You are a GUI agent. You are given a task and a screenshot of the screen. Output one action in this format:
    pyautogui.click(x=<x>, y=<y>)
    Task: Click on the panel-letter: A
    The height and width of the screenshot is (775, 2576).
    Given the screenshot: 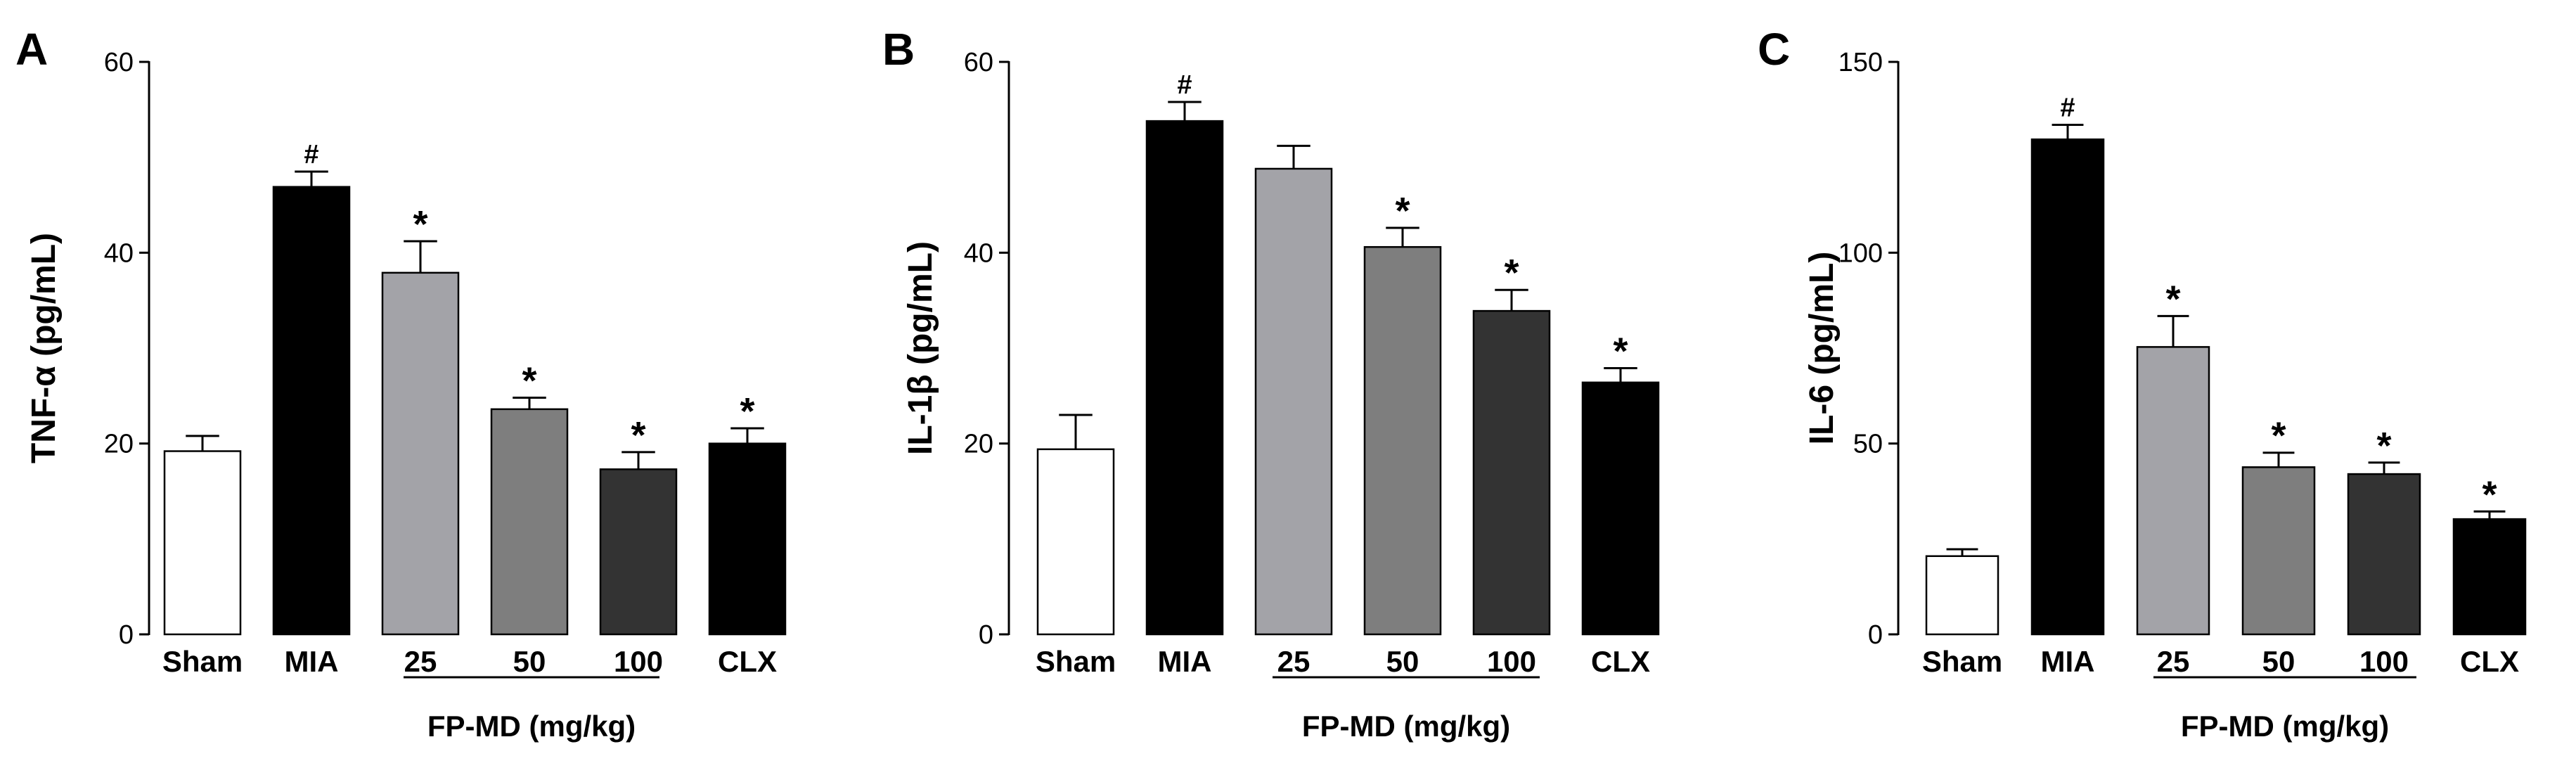 What is the action you would take?
    pyautogui.click(x=31, y=49)
    